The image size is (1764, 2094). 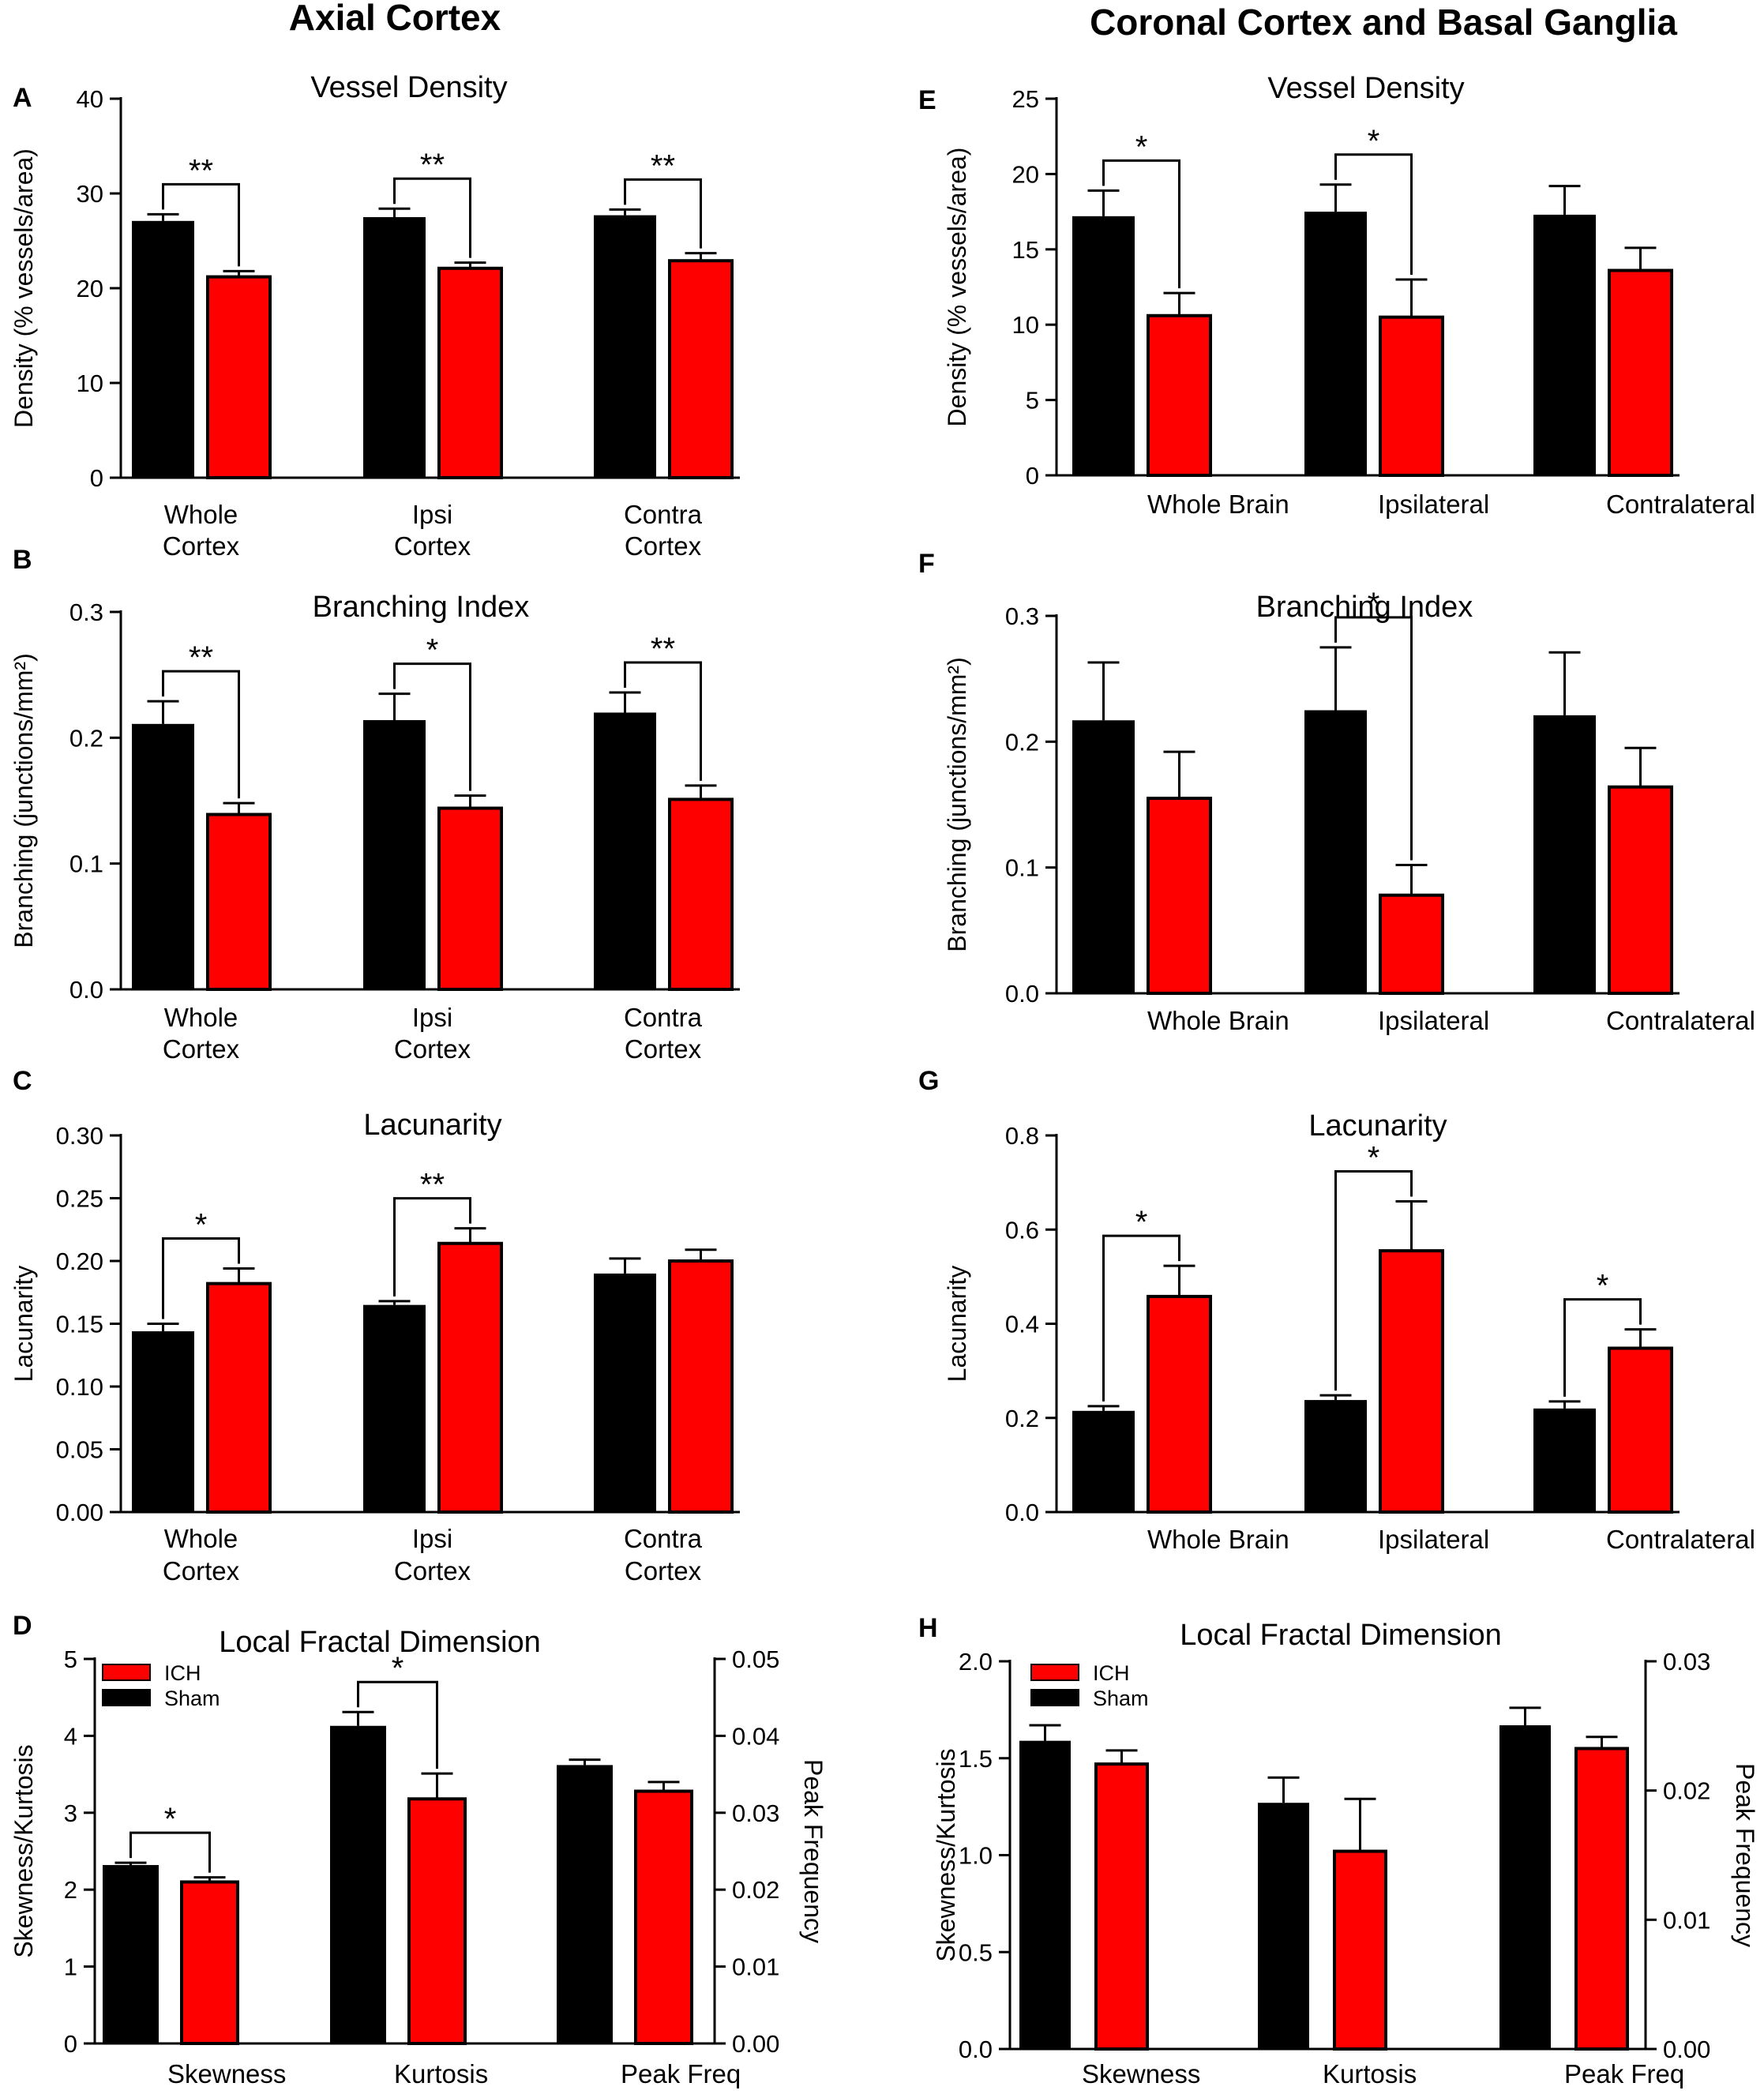 What do you see at coordinates (1370, 2073) in the screenshot?
I see `category-label: Kurtosis` at bounding box center [1370, 2073].